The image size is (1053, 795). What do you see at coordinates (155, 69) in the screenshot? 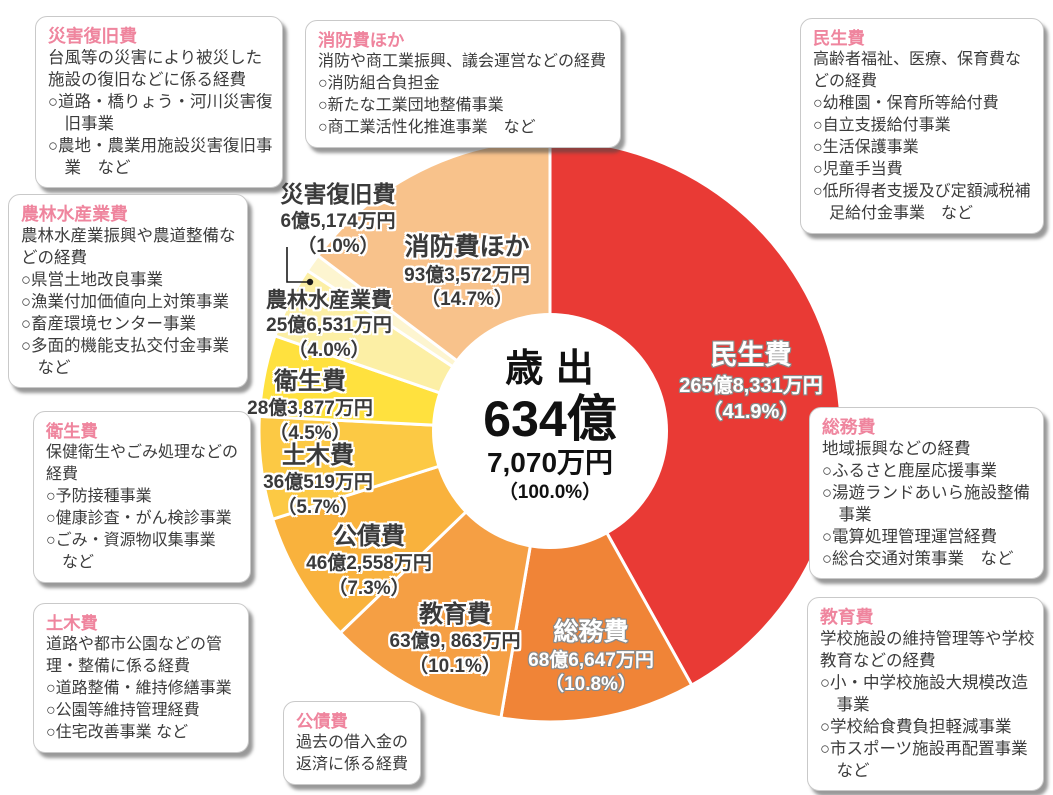
I see `box-description: 台風等の災害により被災した施設の復旧などに係る経費` at bounding box center [155, 69].